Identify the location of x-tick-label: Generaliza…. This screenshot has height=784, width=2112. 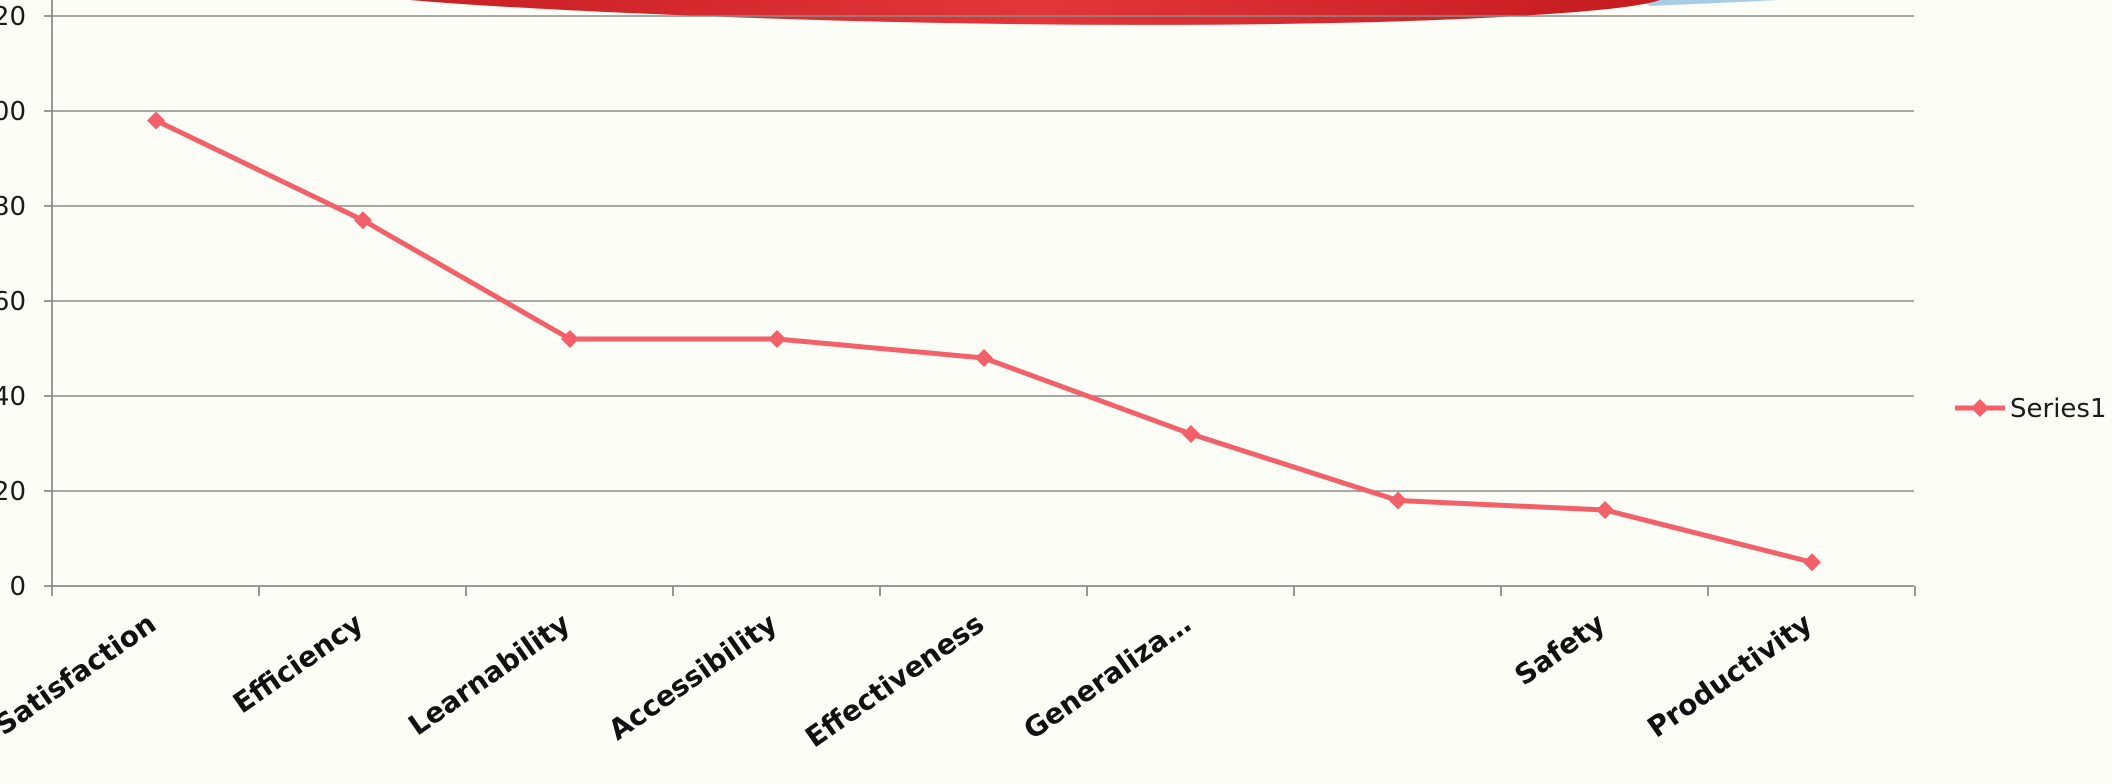
(1107, 676).